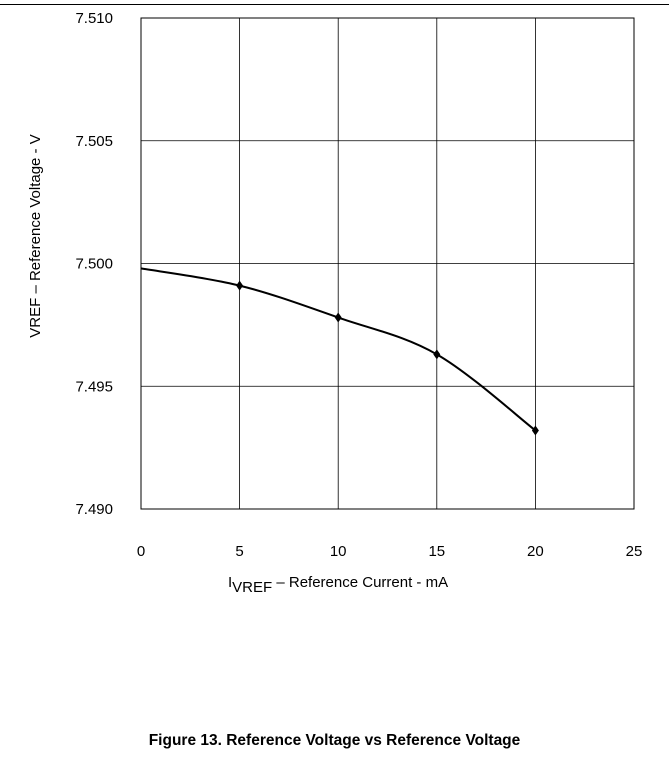 This screenshot has height=771, width=669. I want to click on x-tick-label: 15, so click(436, 551).